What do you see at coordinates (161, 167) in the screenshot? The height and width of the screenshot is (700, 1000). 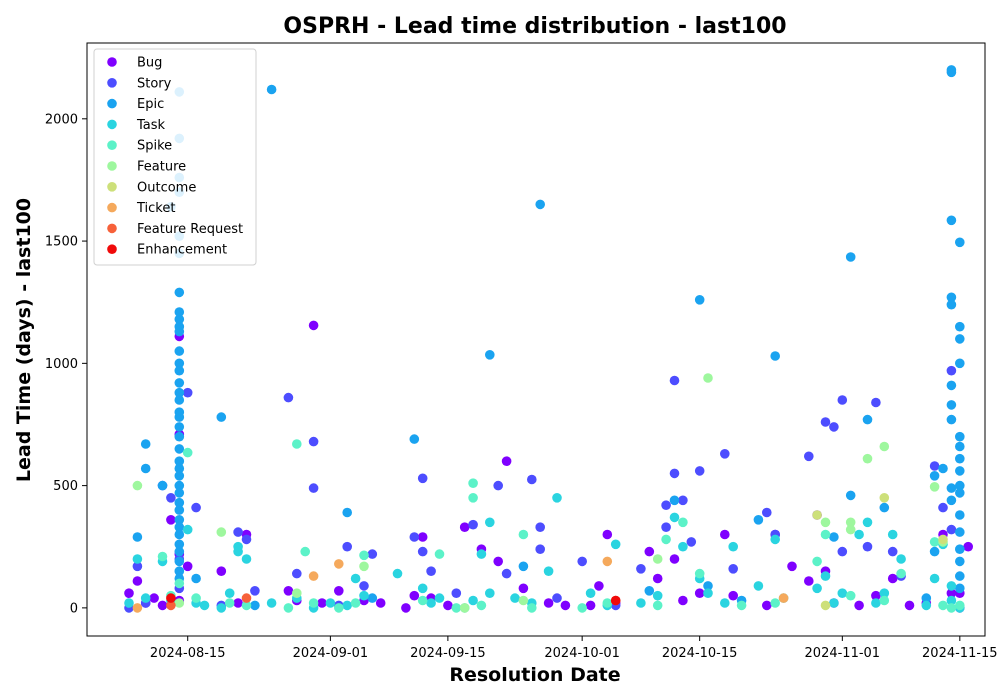 I see `legend-label-feature: Feature` at bounding box center [161, 167].